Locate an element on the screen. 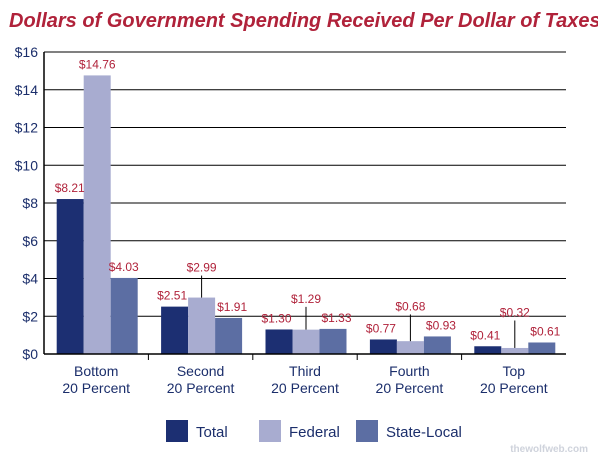 The height and width of the screenshot is (457, 598). legend: Total Federal State-Local is located at coordinates (314, 431).